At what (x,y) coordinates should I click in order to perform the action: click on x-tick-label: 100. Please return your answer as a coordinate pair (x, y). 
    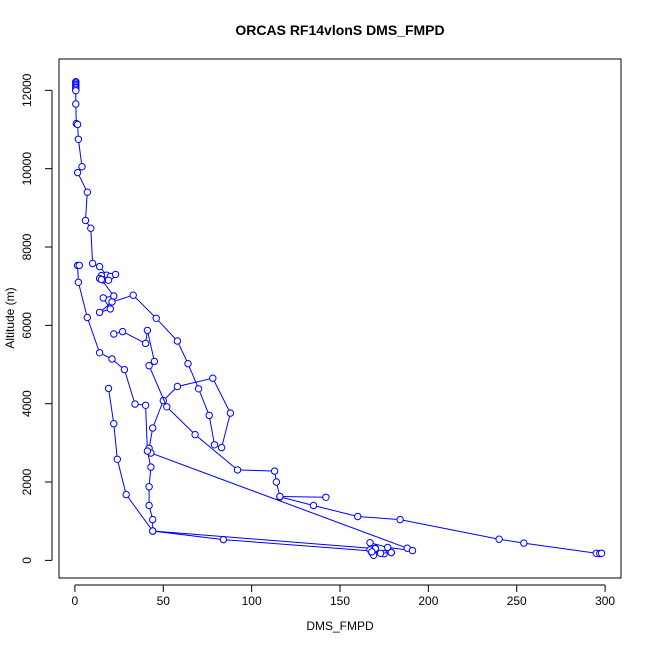
    Looking at the image, I should click on (252, 601).